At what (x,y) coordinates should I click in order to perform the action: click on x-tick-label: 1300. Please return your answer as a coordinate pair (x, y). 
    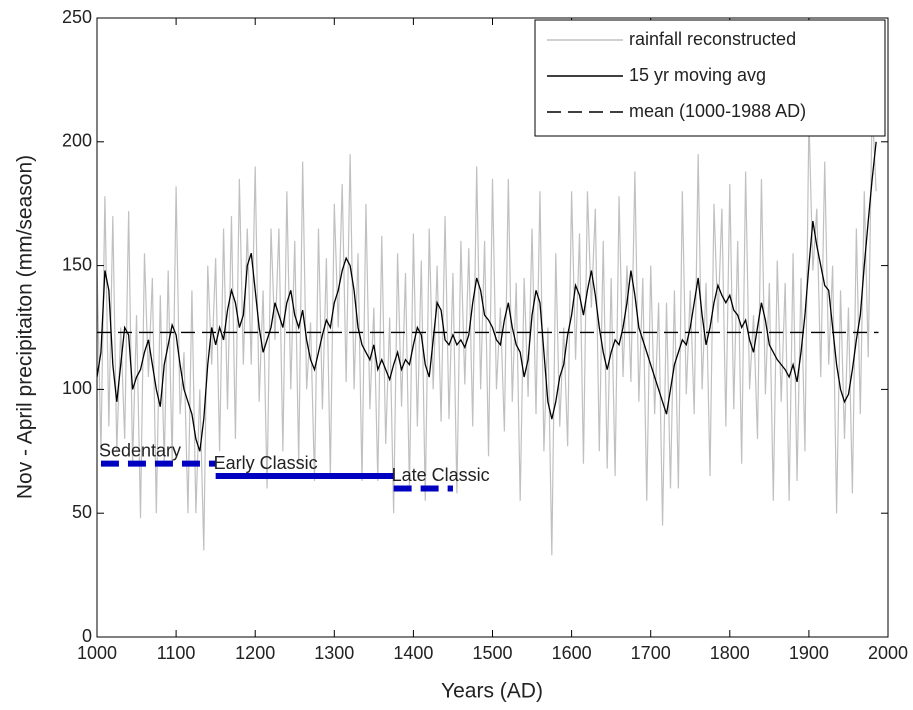
    Looking at the image, I should click on (334, 653).